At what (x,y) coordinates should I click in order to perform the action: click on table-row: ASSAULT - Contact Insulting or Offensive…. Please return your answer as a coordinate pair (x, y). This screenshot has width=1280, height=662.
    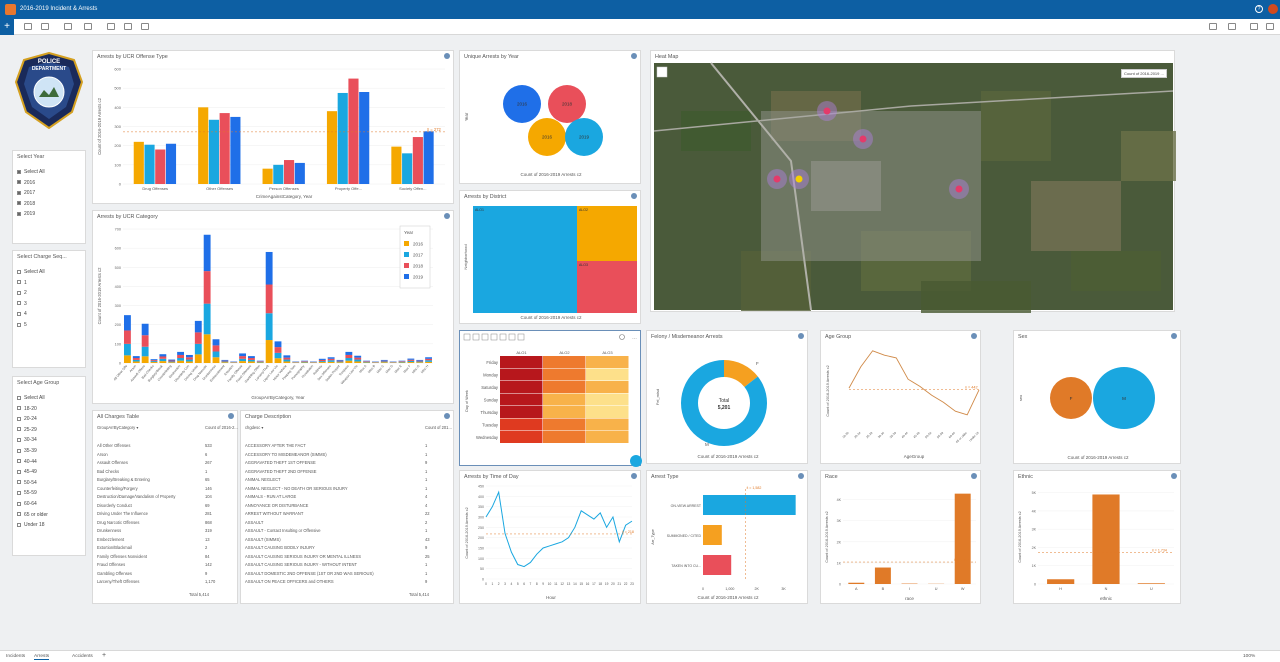
    Looking at the image, I should click on (336, 530).